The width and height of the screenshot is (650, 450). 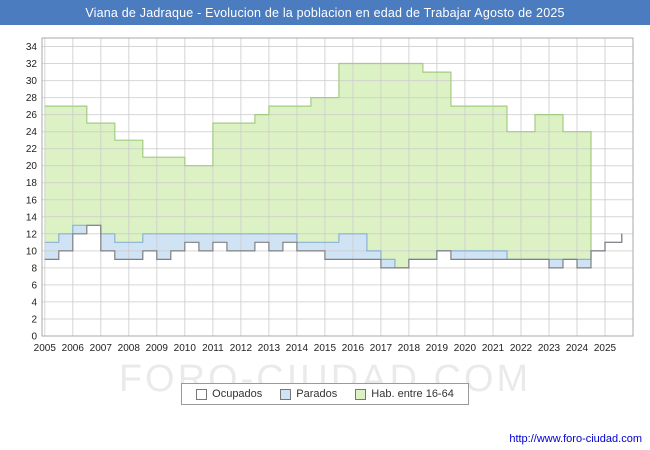 What do you see at coordinates (34, 302) in the screenshot?
I see `y-tick-label: 4` at bounding box center [34, 302].